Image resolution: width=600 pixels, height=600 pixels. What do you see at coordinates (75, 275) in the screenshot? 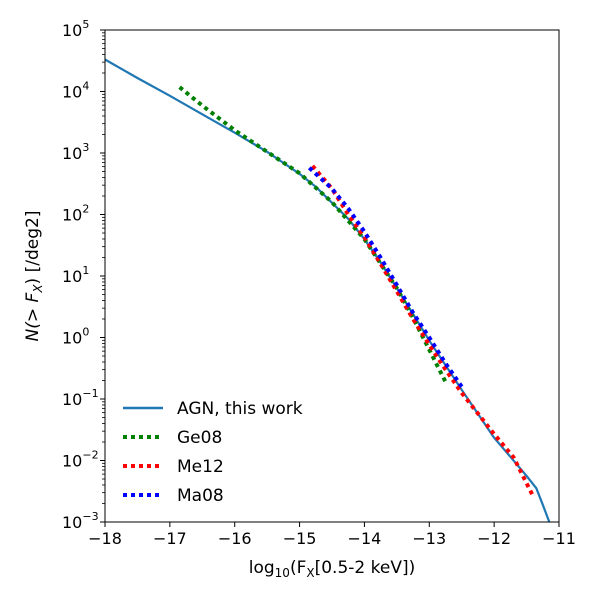
I see `y-tick-label: 10¹` at bounding box center [75, 275].